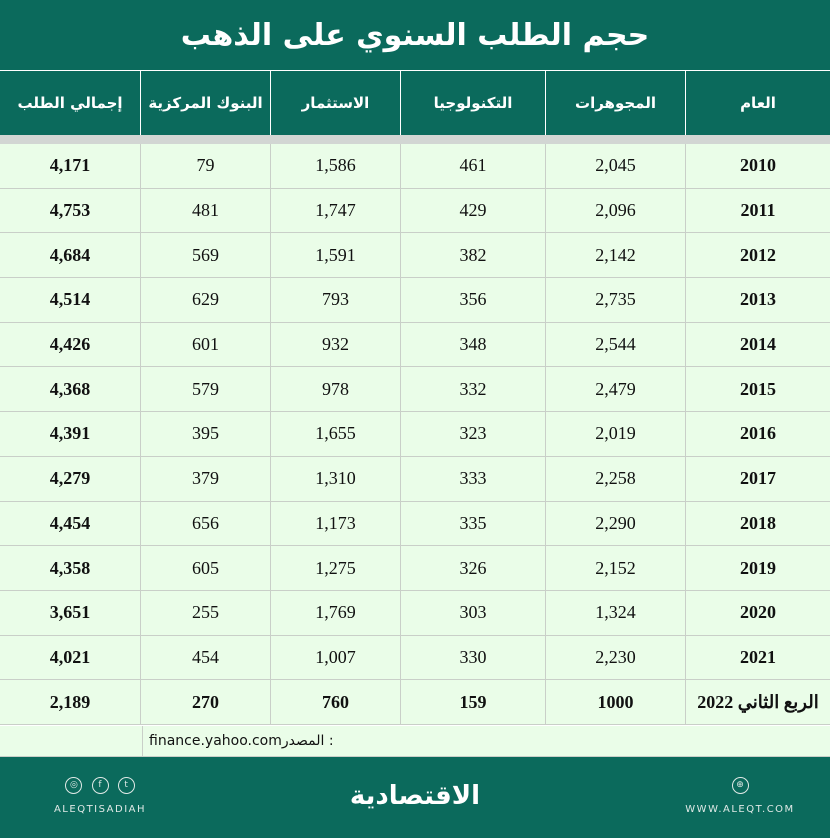  I want to click on cell-investment: 1,747, so click(335, 210).